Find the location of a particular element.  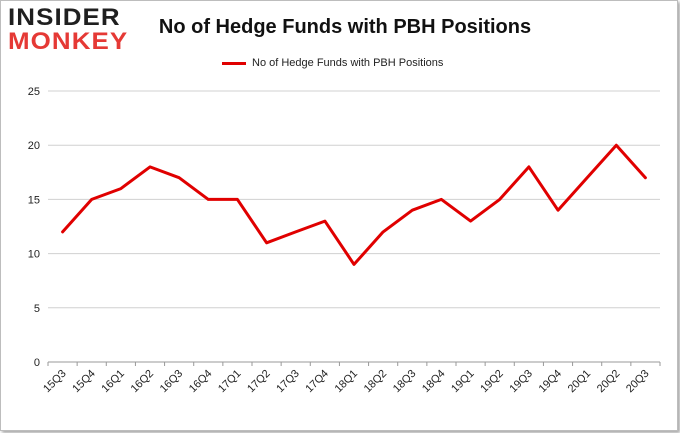

y-tick-label: 20 is located at coordinates (34, 146).